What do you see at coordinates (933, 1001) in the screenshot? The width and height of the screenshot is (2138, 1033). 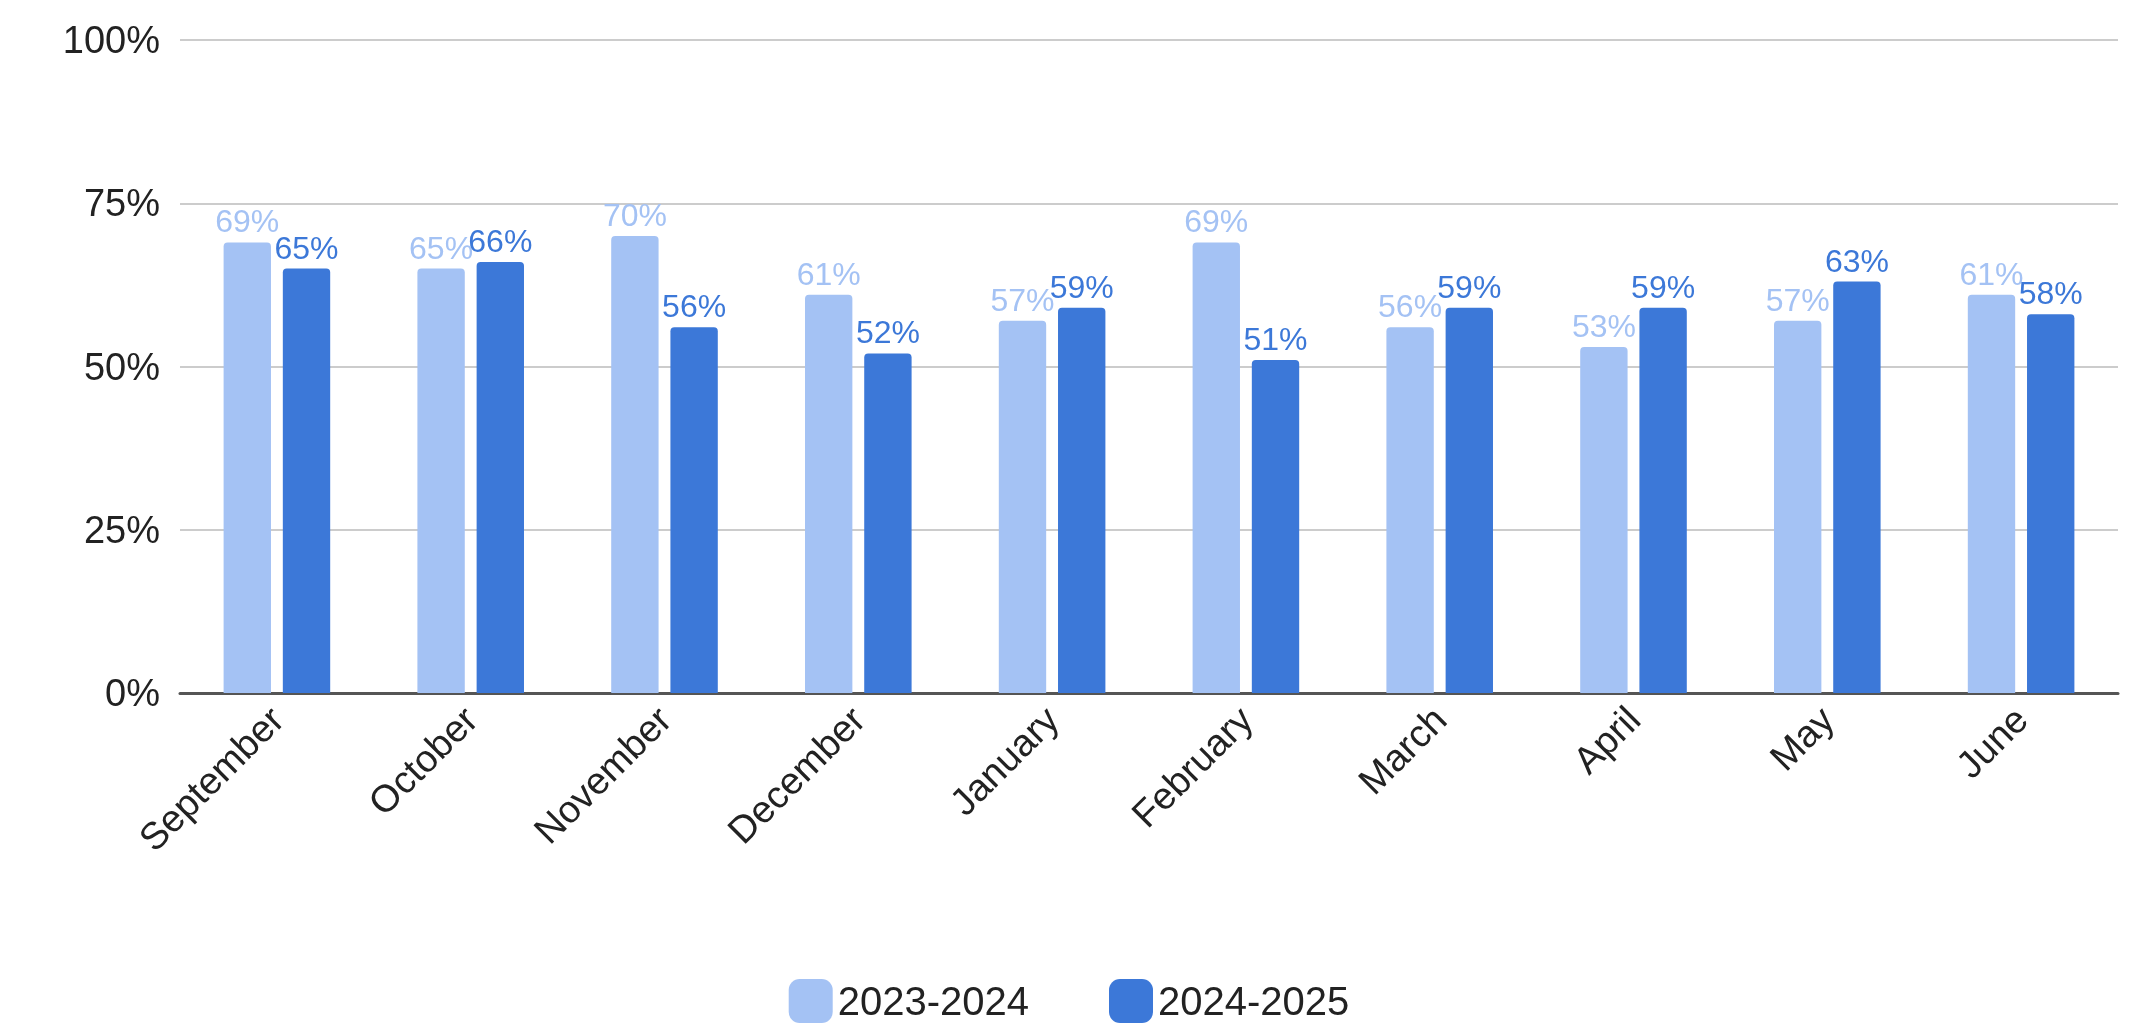 I see `legend-label: 2023-2024` at bounding box center [933, 1001].